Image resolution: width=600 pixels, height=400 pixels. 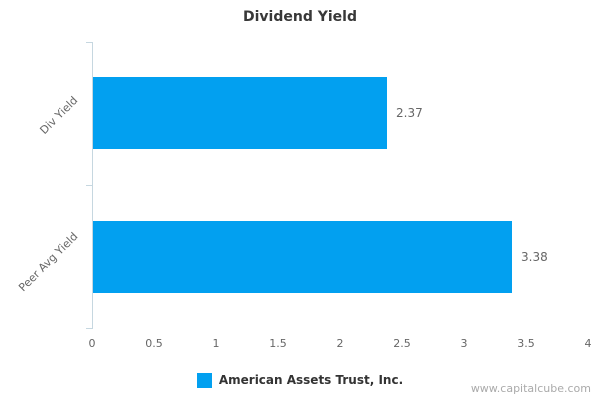 What do you see at coordinates (530, 388) in the screenshot?
I see `watermark: www.capitalcube.com` at bounding box center [530, 388].